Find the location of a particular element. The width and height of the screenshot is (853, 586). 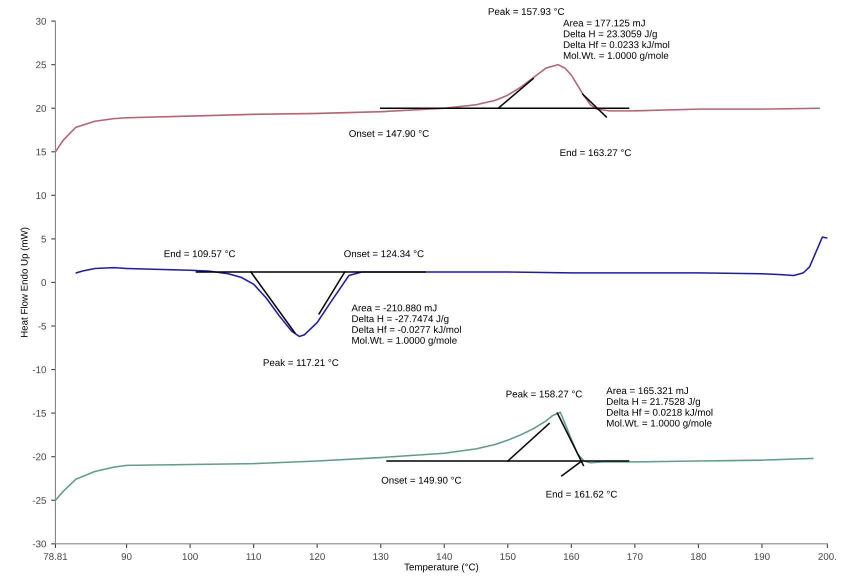

annotation: End = 109.57 °C is located at coordinates (200, 254).